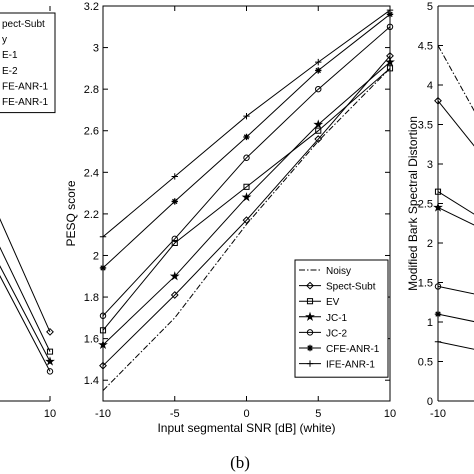  Describe the element at coordinates (425, 47) in the screenshot. I see `y-tick-label: 4.5` at that location.